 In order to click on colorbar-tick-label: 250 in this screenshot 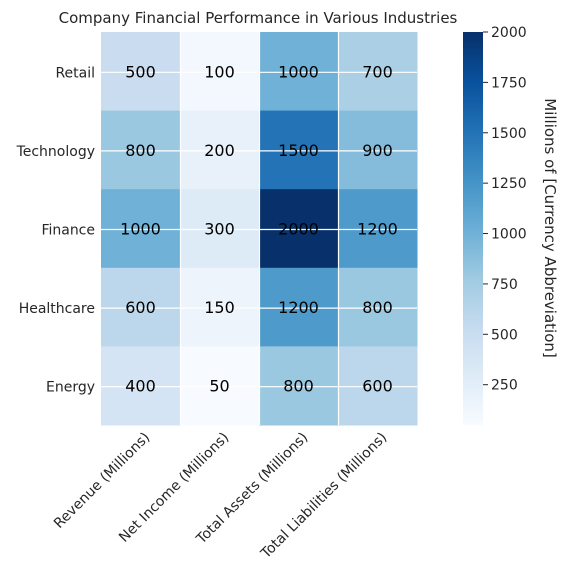, I will do `click(504, 386)`.